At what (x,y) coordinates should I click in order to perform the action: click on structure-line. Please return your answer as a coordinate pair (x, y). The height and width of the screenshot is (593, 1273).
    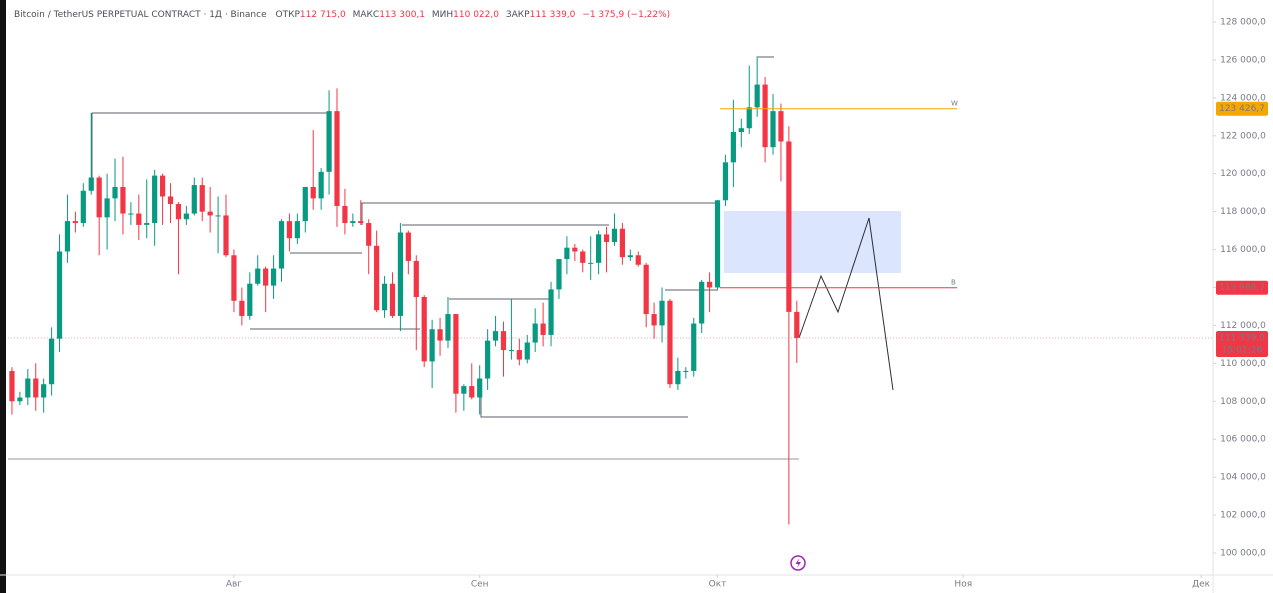
    Looking at the image, I should click on (211, 147).